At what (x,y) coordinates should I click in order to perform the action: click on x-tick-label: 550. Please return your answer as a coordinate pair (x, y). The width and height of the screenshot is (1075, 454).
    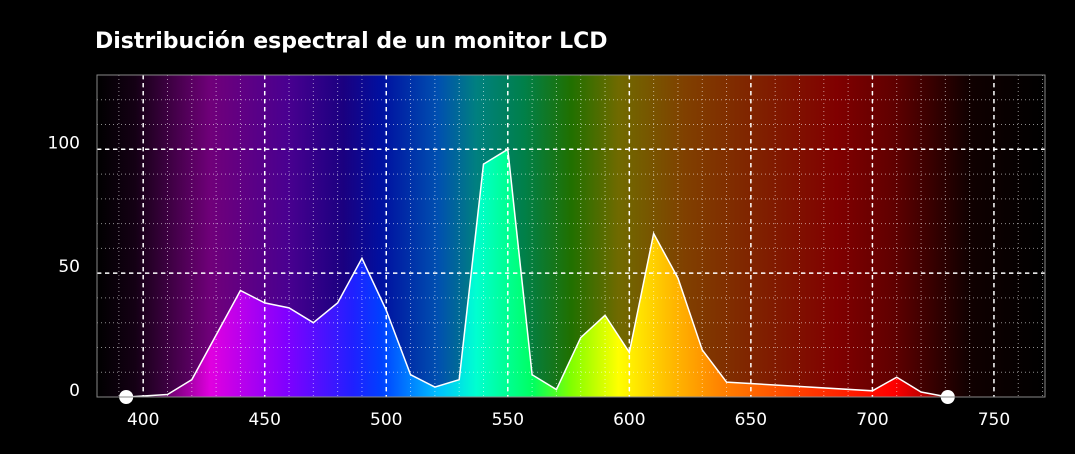
    Looking at the image, I should click on (508, 420).